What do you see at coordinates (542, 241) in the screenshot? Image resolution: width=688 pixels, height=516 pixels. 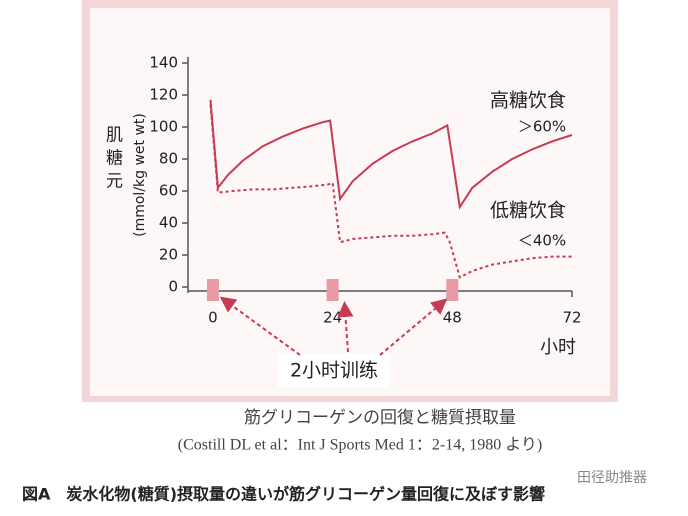 I see `series-note: ＜40%` at bounding box center [542, 241].